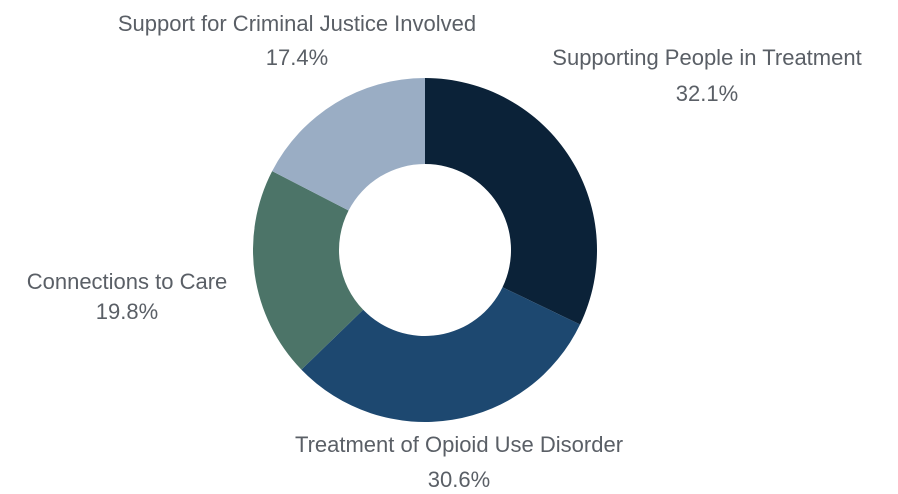  I want to click on slice-connections-to-care, so click(308, 270).